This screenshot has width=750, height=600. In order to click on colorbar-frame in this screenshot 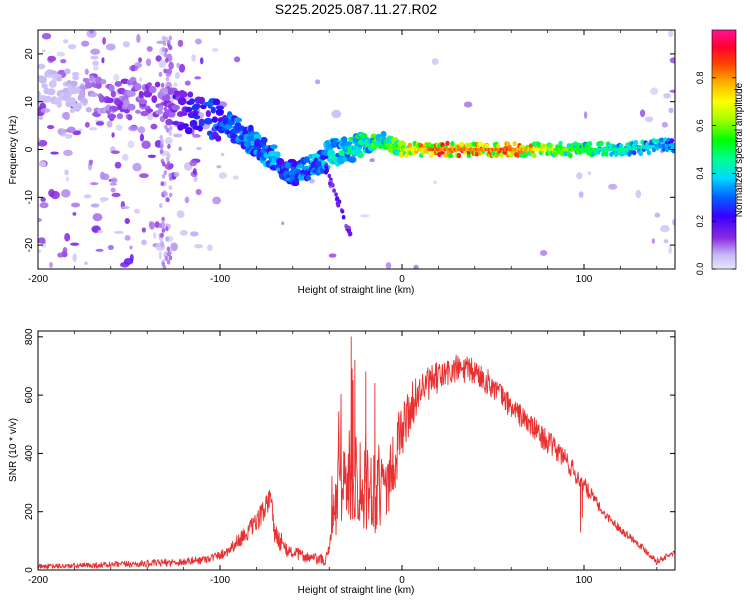, I will do `click(724, 149)`.